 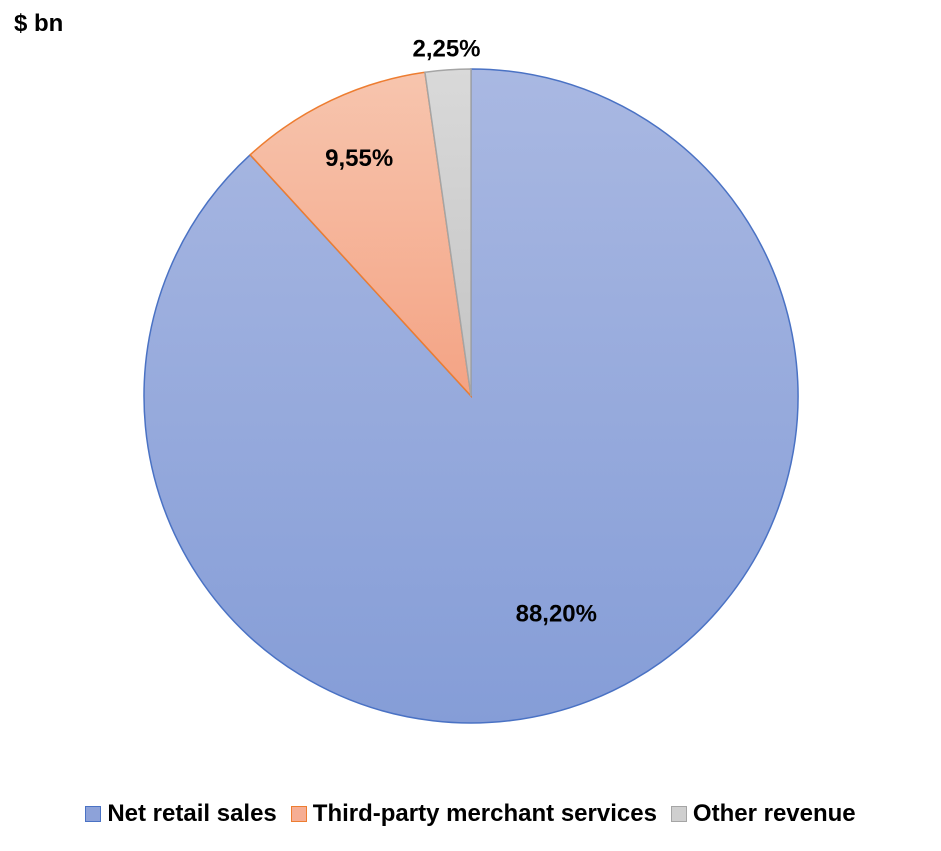 What do you see at coordinates (298, 814) in the screenshot?
I see `legend-swatch-third-party-merchant-services` at bounding box center [298, 814].